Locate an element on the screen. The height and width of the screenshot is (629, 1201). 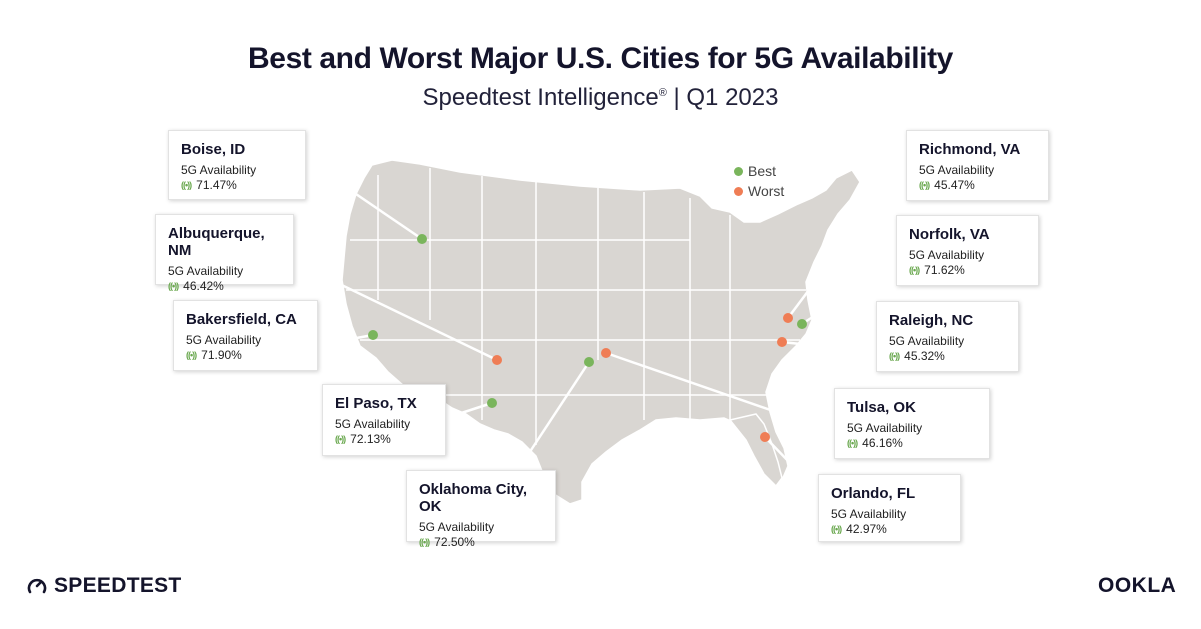
speedtest-wordmark: SPEEDTEST is located at coordinates (118, 585).